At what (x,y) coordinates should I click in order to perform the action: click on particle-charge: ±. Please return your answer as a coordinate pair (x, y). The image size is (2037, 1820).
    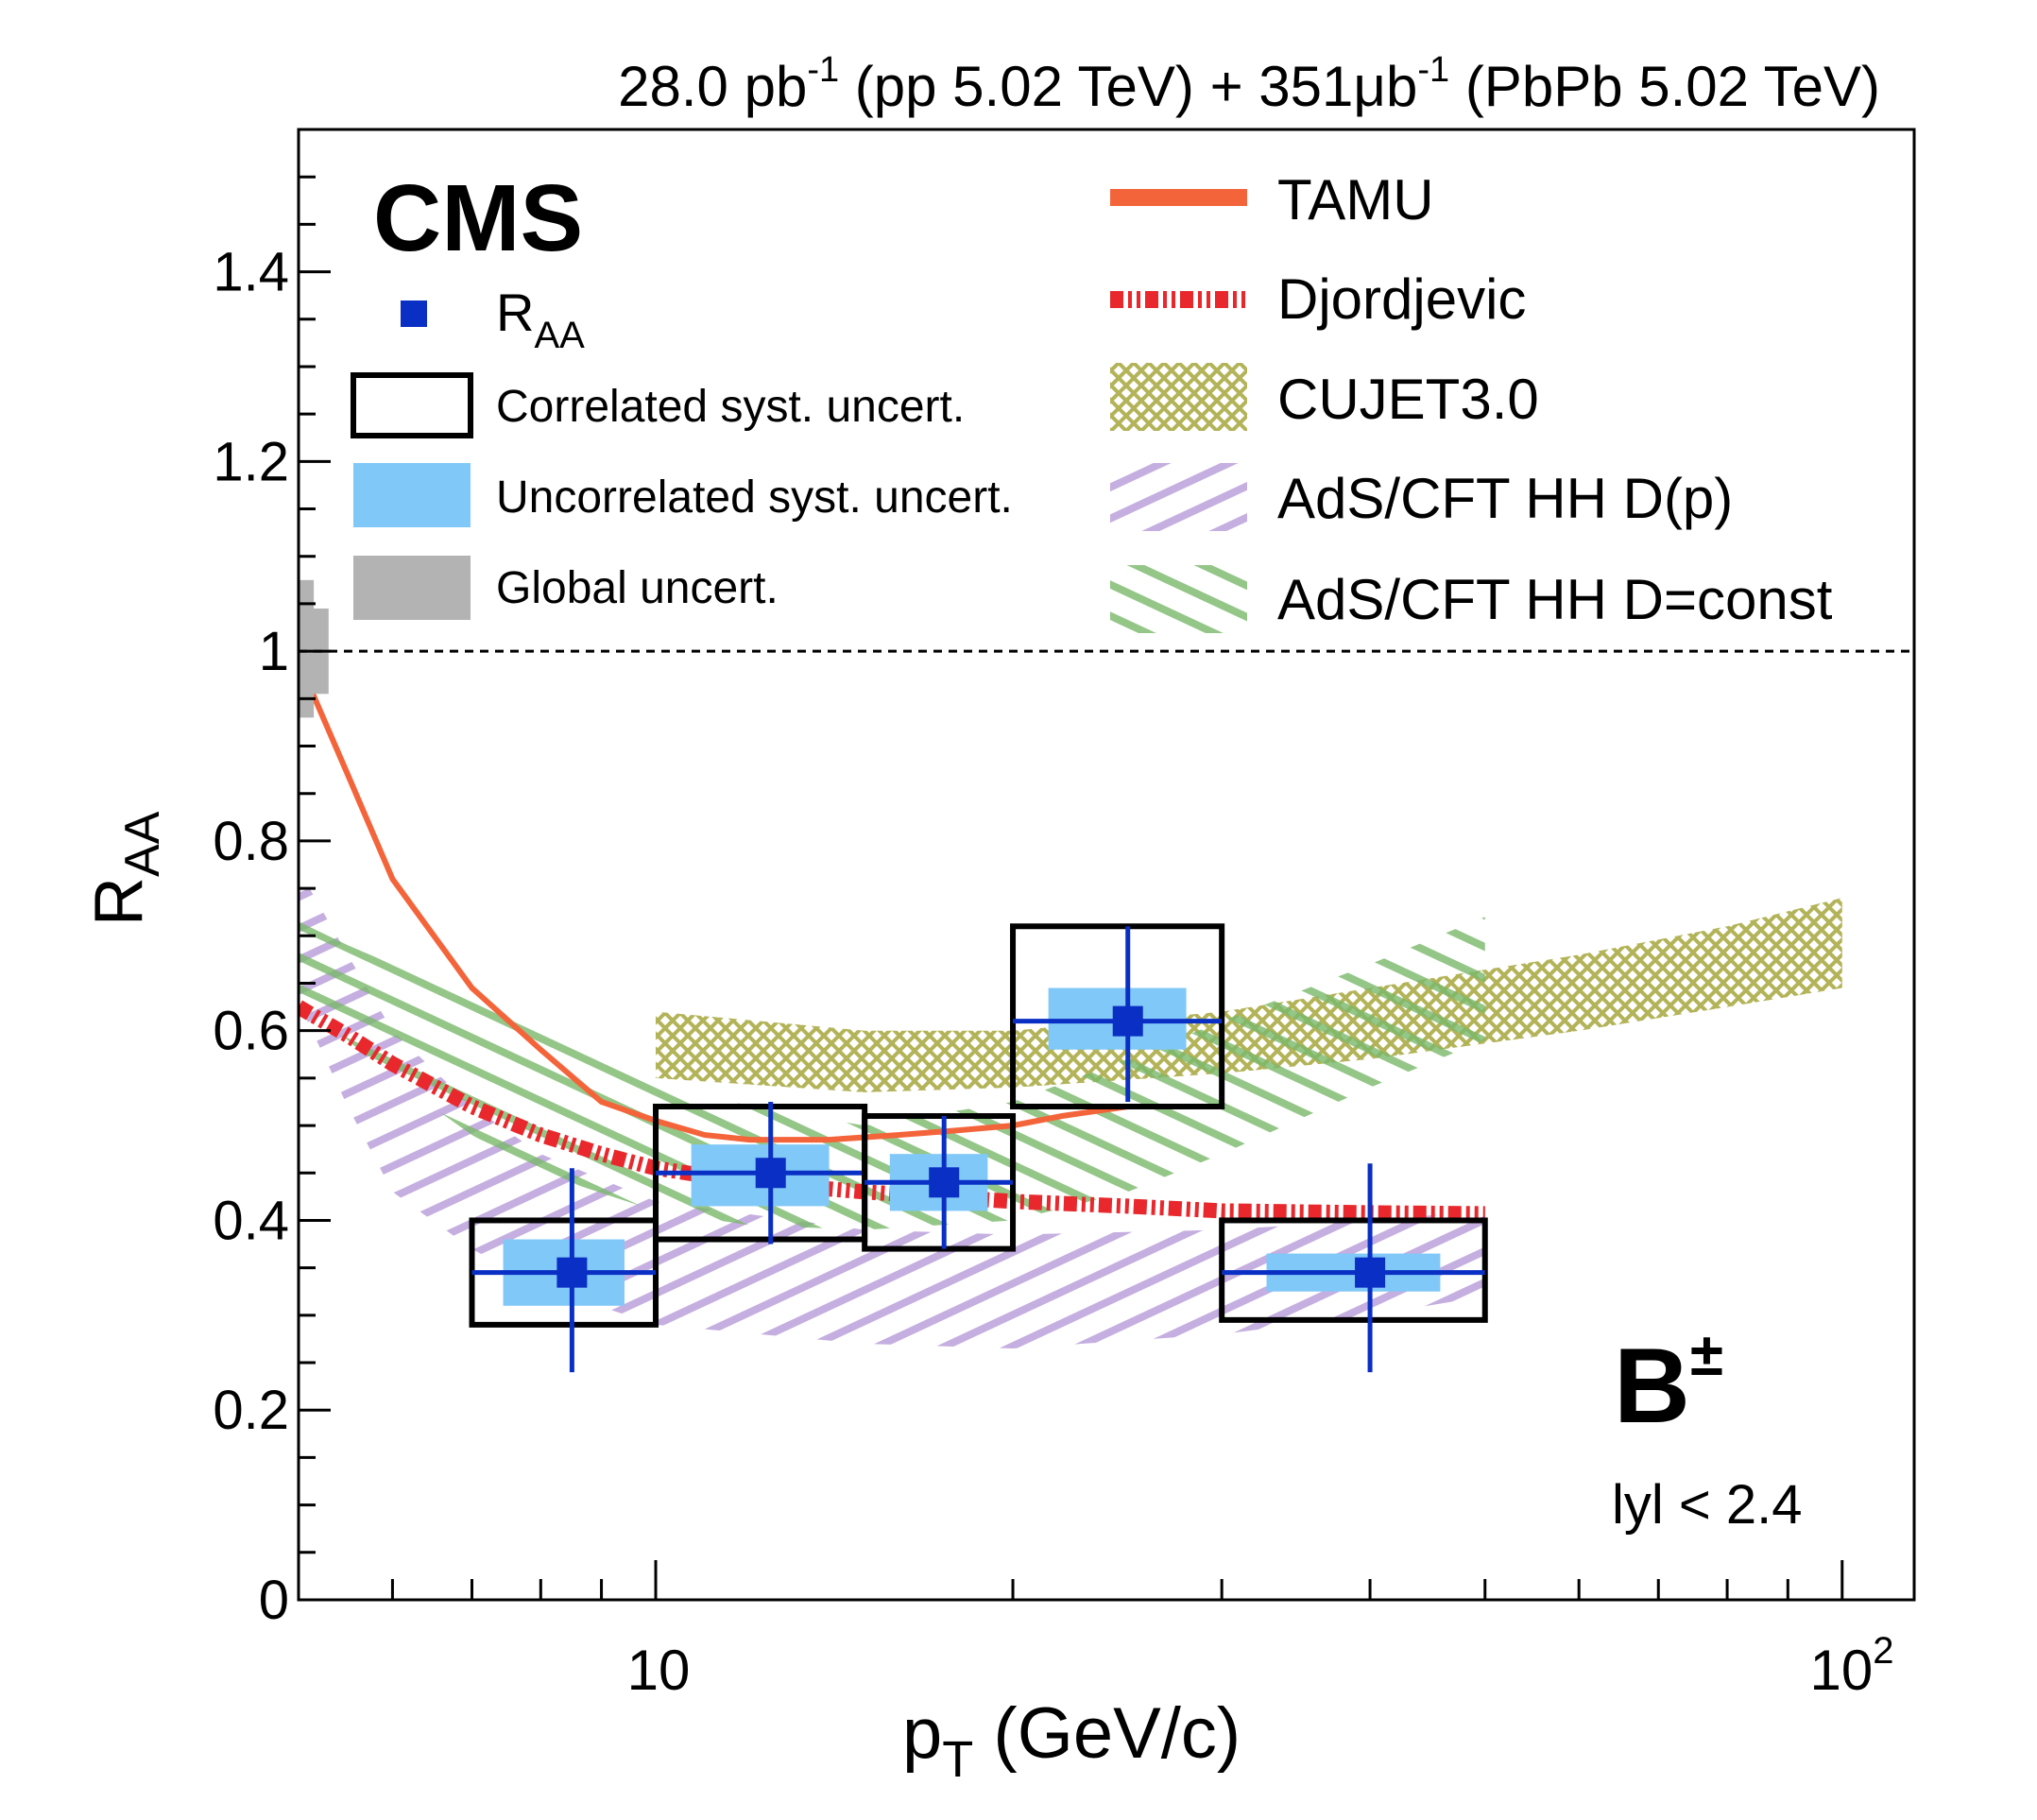
    Looking at the image, I should click on (1706, 1354).